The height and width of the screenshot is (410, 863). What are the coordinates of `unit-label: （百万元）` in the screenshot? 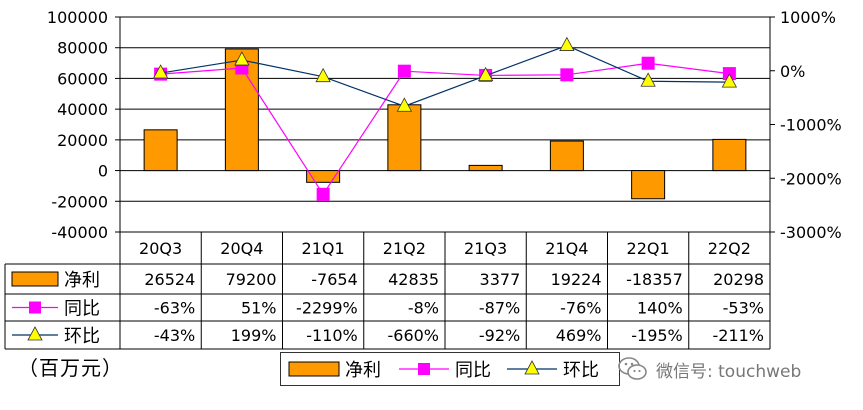 It's located at (70, 368).